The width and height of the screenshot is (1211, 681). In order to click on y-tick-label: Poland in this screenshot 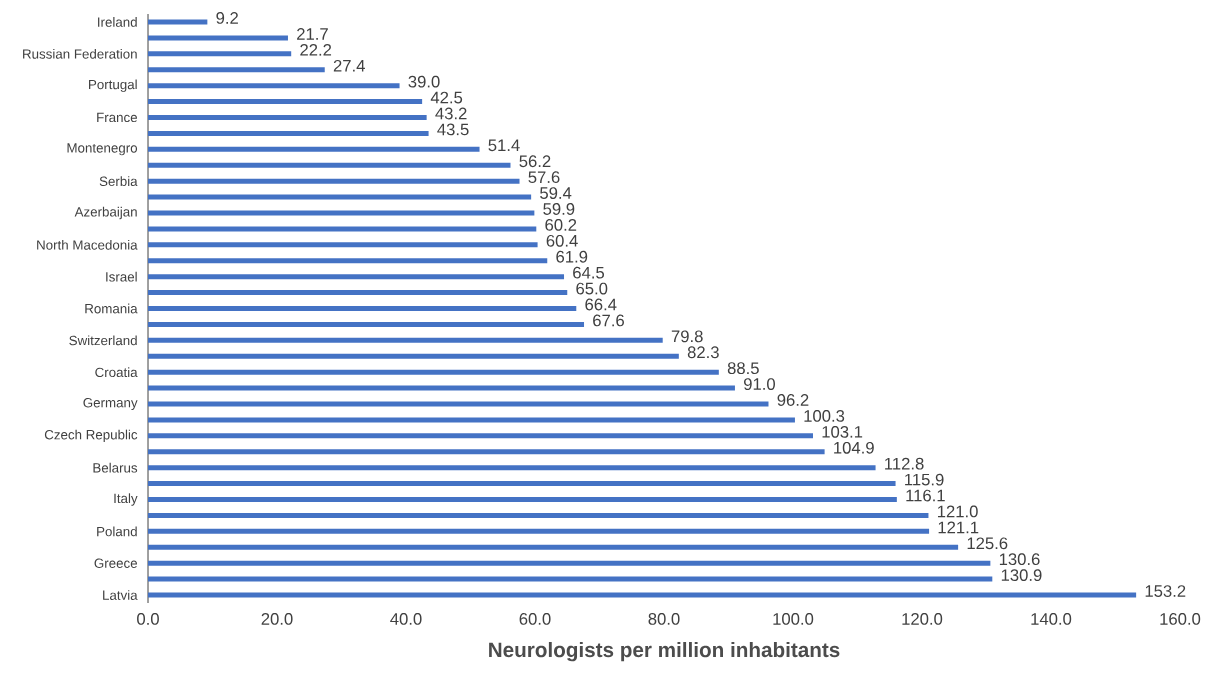, I will do `click(117, 531)`.